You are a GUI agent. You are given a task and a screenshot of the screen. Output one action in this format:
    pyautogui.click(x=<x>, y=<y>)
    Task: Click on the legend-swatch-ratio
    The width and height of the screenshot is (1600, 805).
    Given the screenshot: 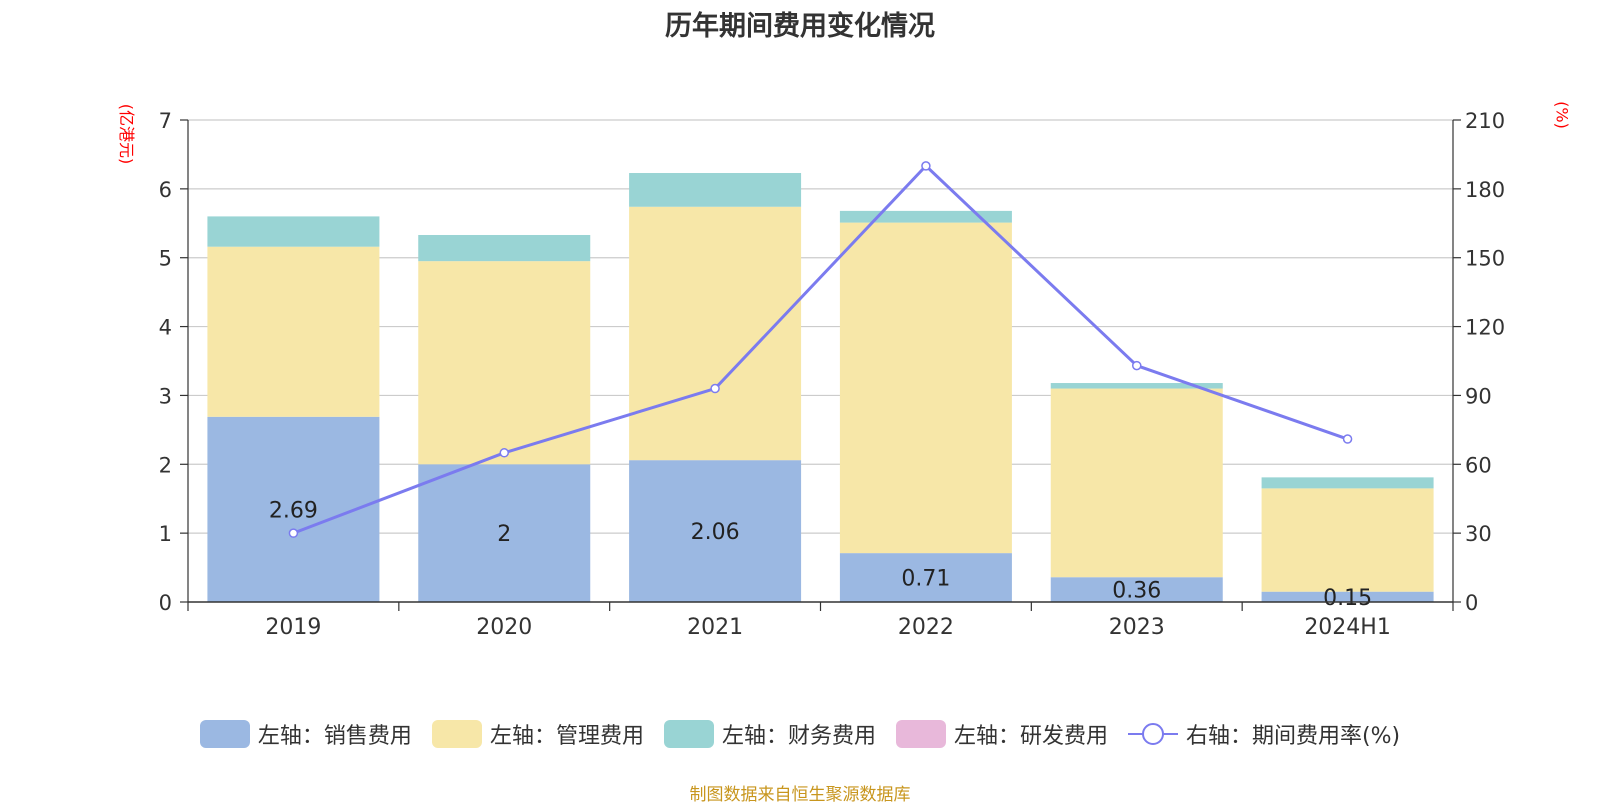 What is the action you would take?
    pyautogui.click(x=1152, y=734)
    